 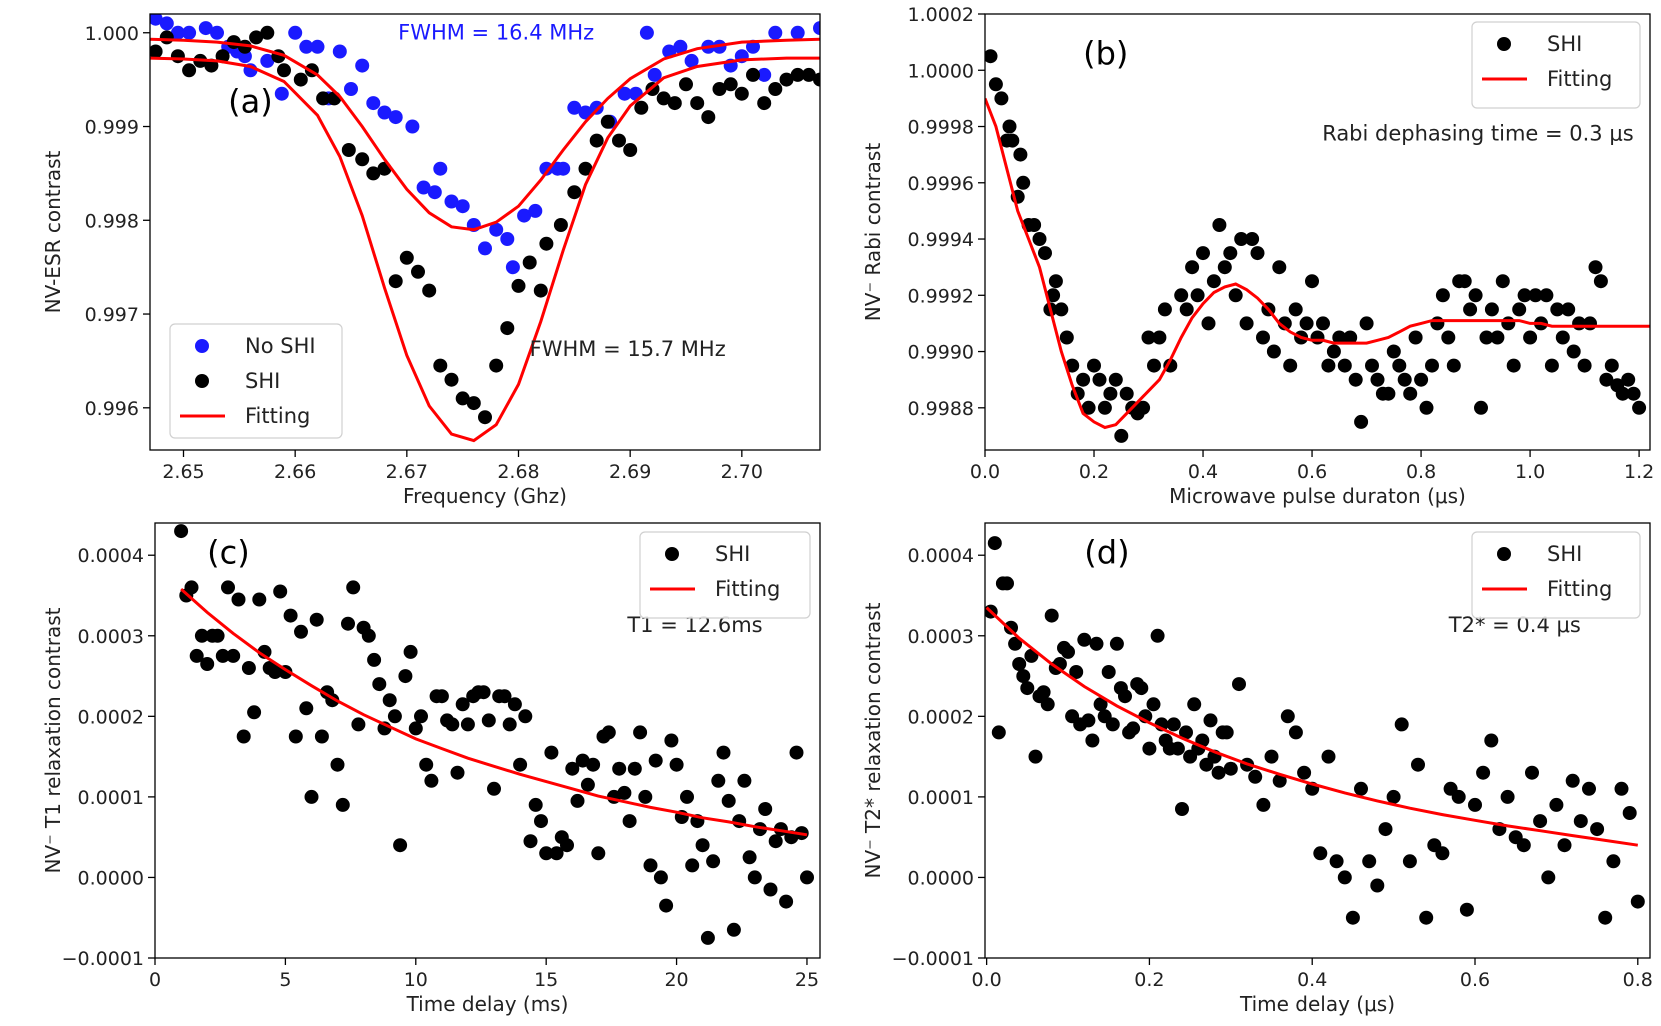 What do you see at coordinates (1504, 554) in the screenshot?
I see `legend-marker` at bounding box center [1504, 554].